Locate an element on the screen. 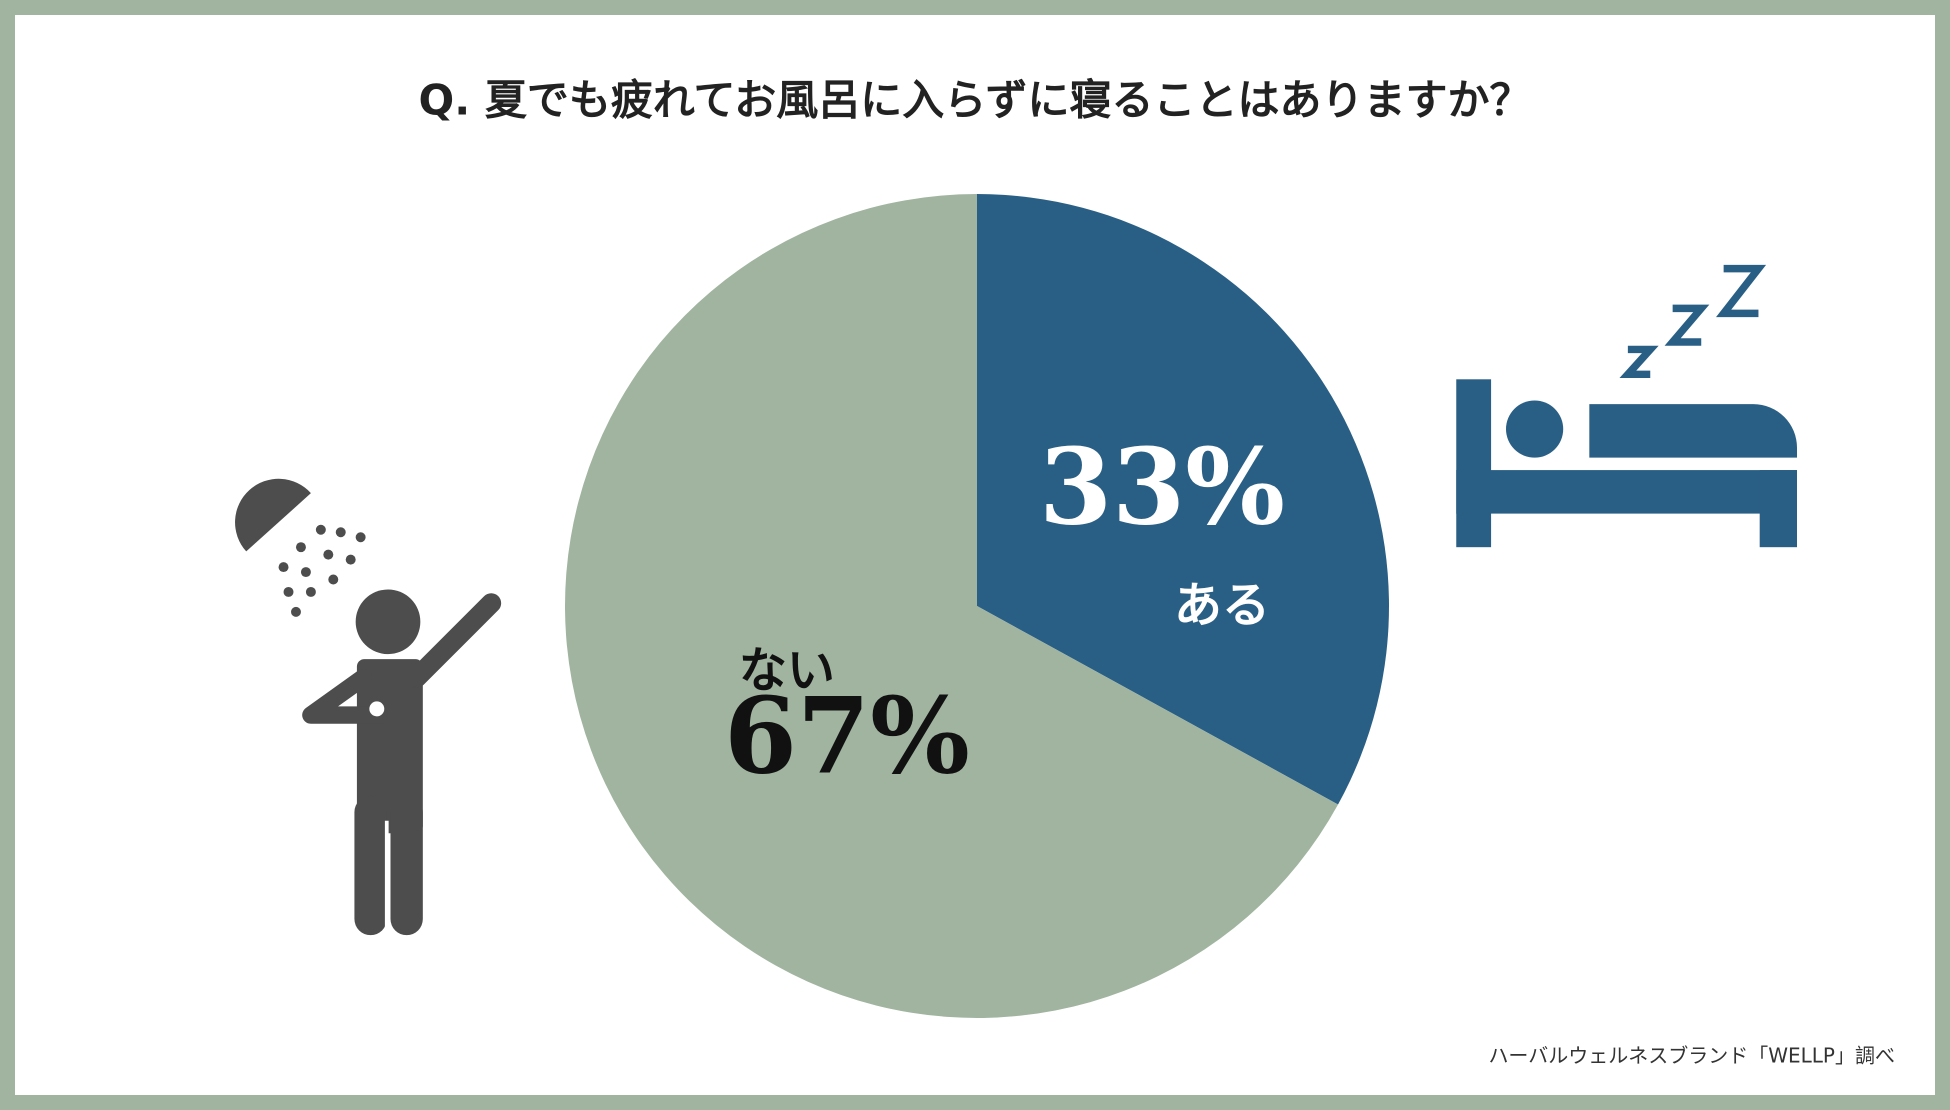 The height and width of the screenshot is (1110, 1950). bed-icon is located at coordinates (1627, 406).